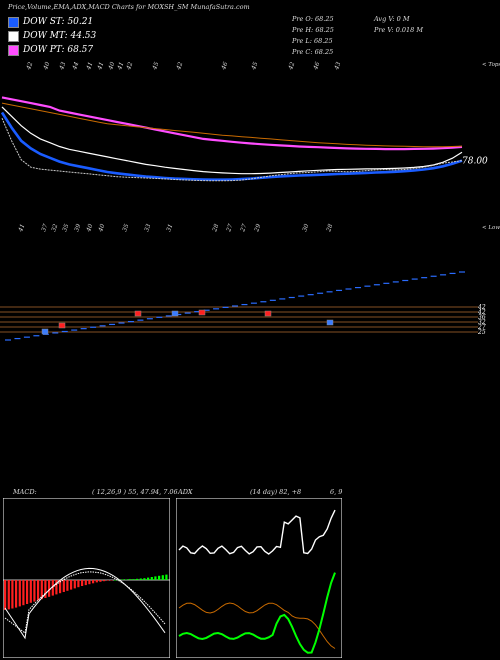 The image size is (500, 660). Describe the element at coordinates (52, 36) in the screenshot. I see `legend-mt: DOW MT: 44.53` at that location.